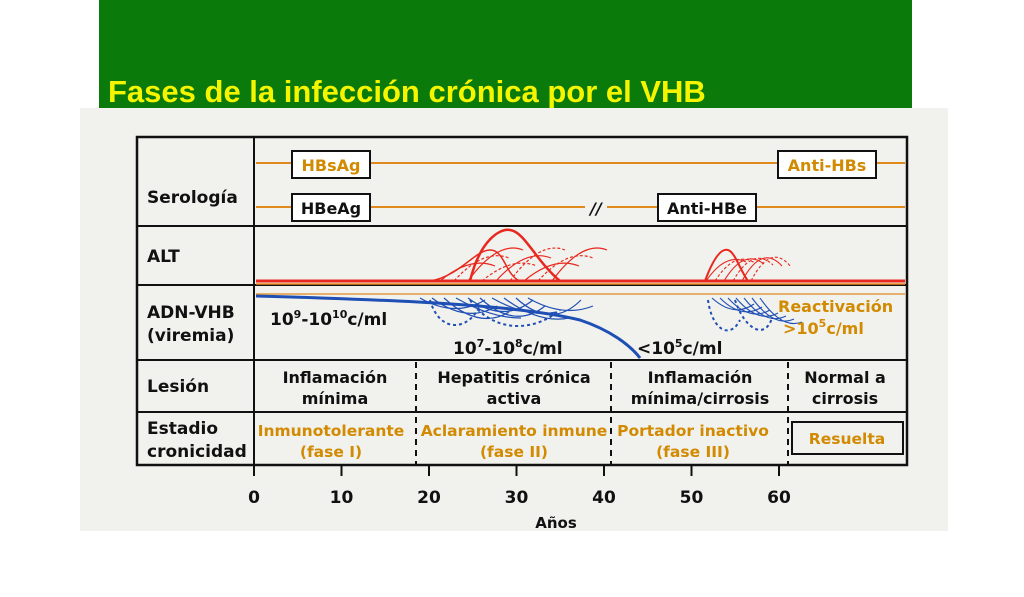  I want to click on dna-late-dip, so click(724, 315).